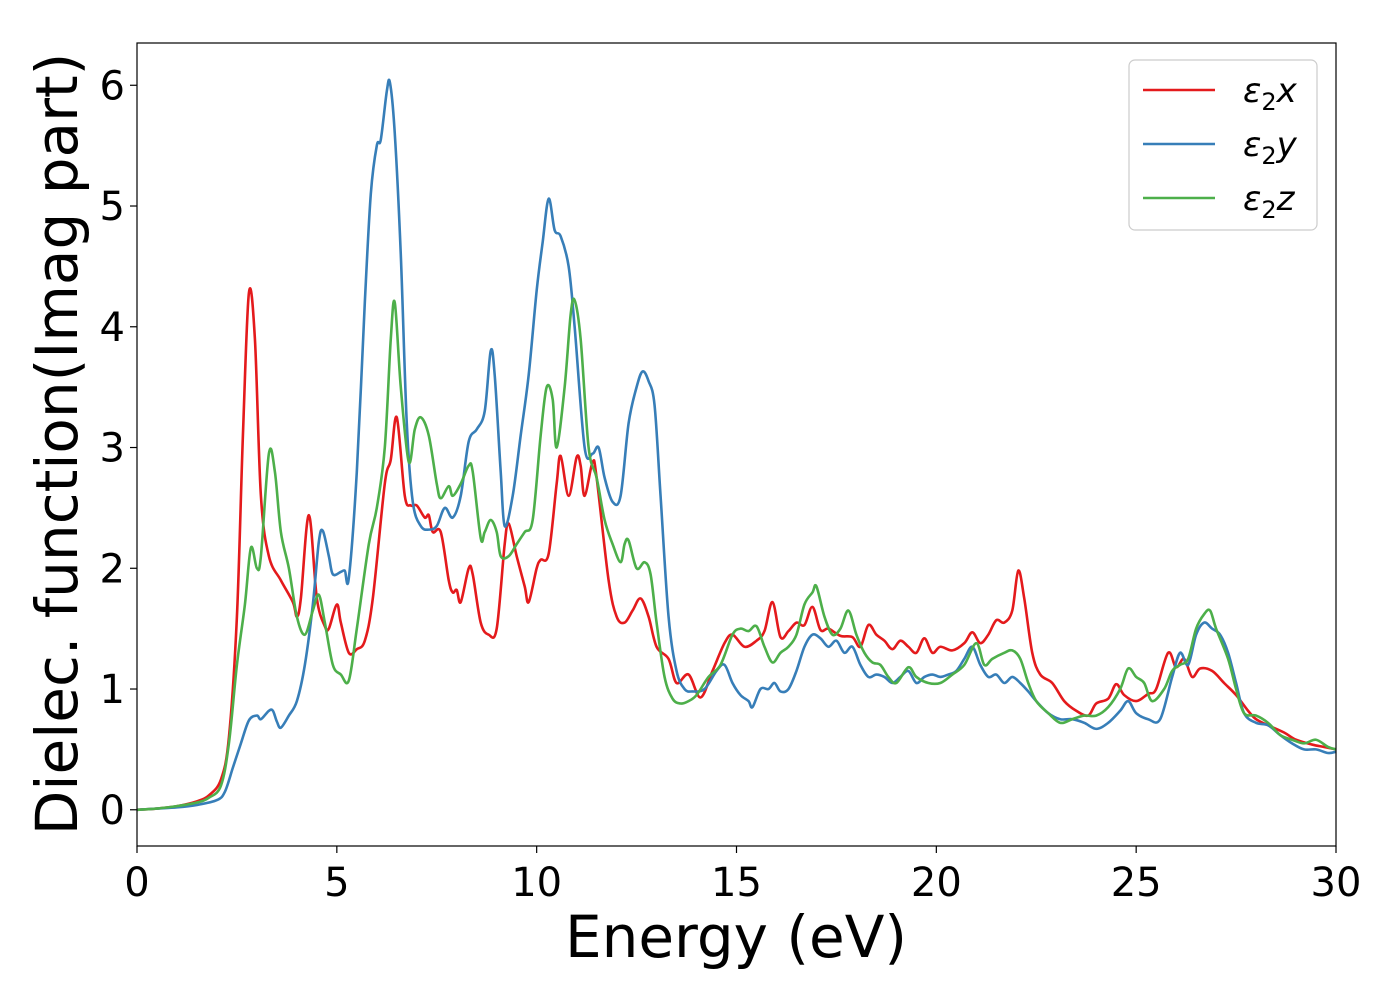  What do you see at coordinates (112, 207) in the screenshot?
I see `y-tick-label: 5` at bounding box center [112, 207].